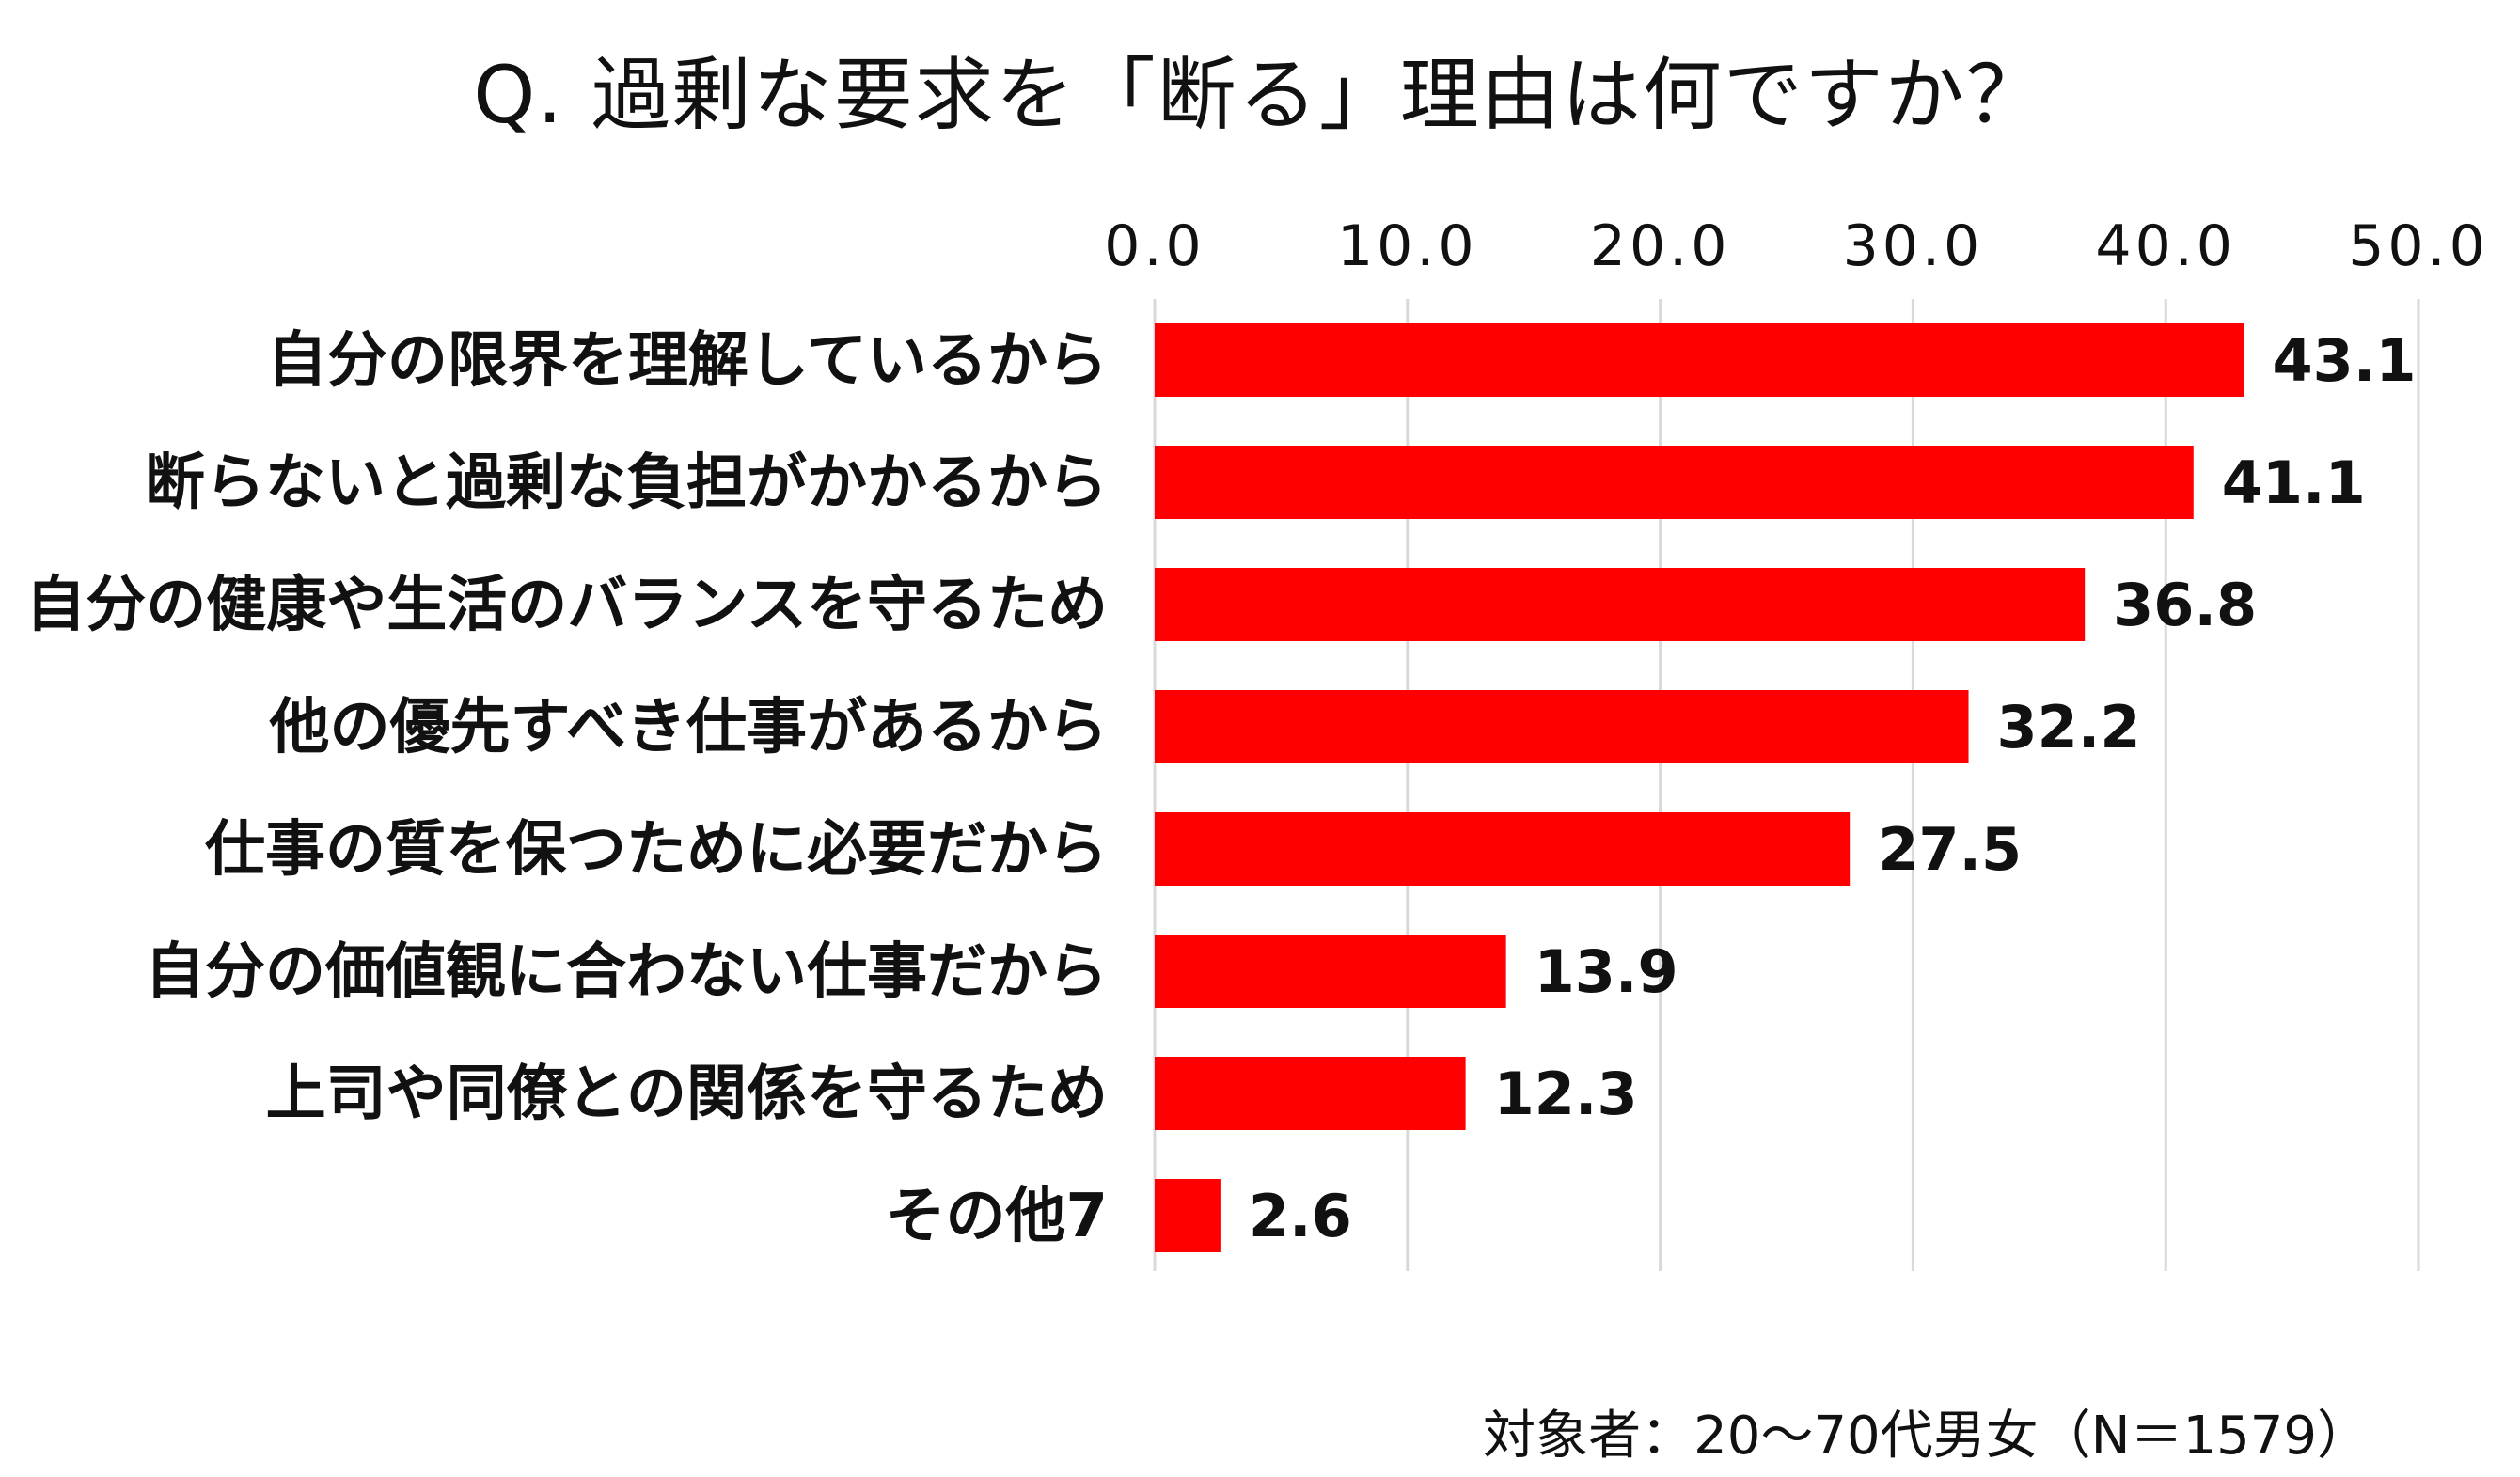  What do you see at coordinates (1566, 1094) in the screenshot?
I see `data-label: 12.3` at bounding box center [1566, 1094].